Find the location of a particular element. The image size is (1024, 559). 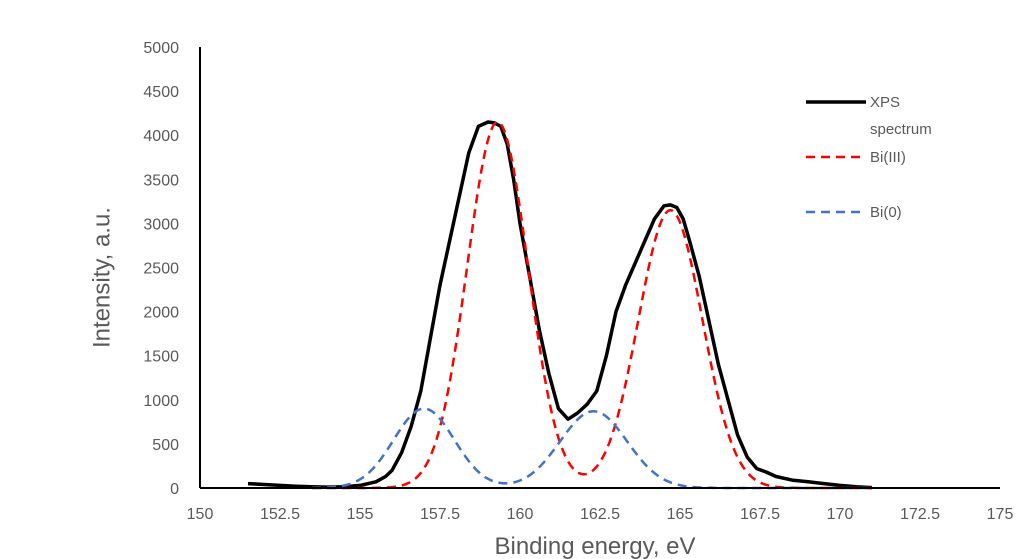

x-tick-label: 160 is located at coordinates (520, 514).